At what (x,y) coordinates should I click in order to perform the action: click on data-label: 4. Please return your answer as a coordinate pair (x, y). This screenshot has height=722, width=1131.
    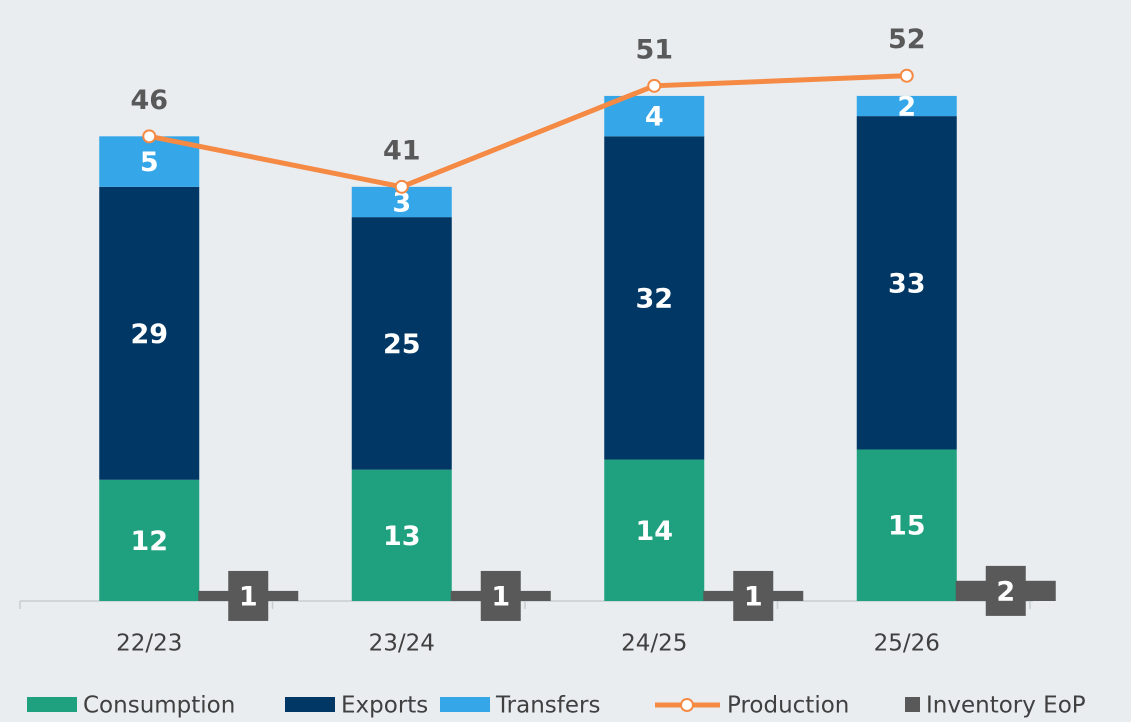
    Looking at the image, I should click on (654, 117).